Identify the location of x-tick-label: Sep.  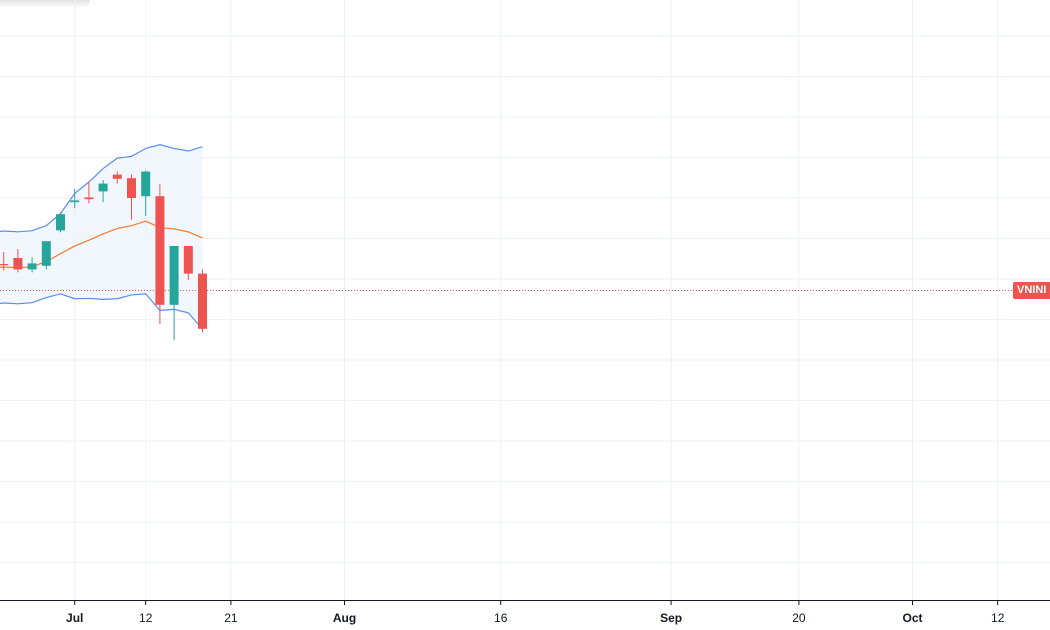
(671, 618).